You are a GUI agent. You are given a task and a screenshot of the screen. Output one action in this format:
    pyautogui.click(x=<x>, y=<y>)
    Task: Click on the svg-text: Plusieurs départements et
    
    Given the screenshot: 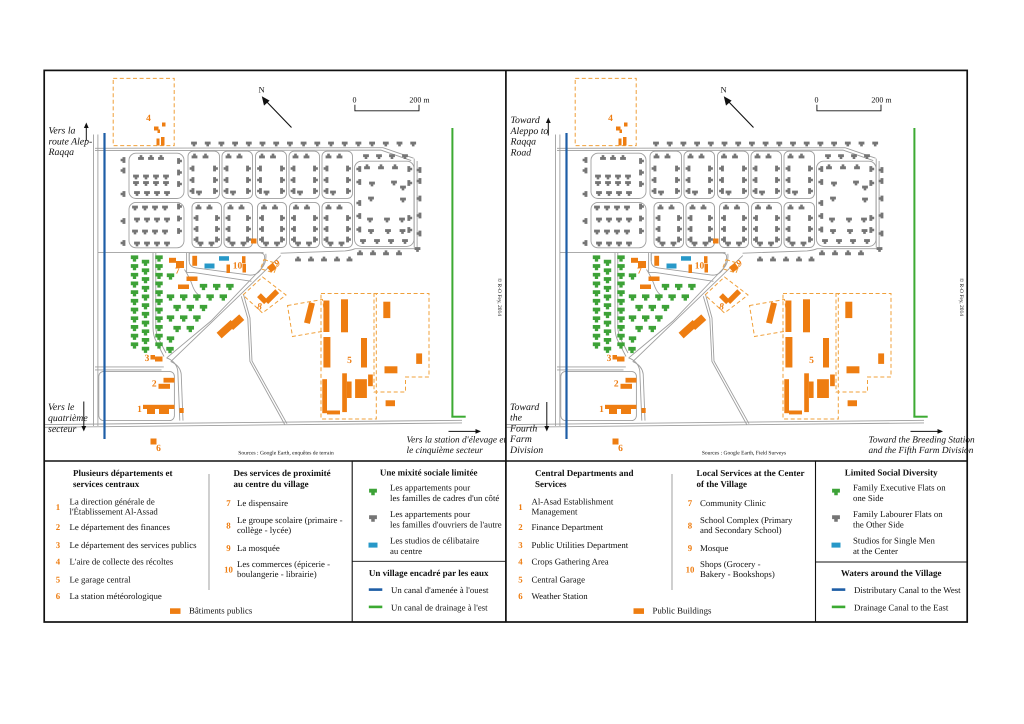 What is the action you would take?
    pyautogui.click(x=122, y=473)
    